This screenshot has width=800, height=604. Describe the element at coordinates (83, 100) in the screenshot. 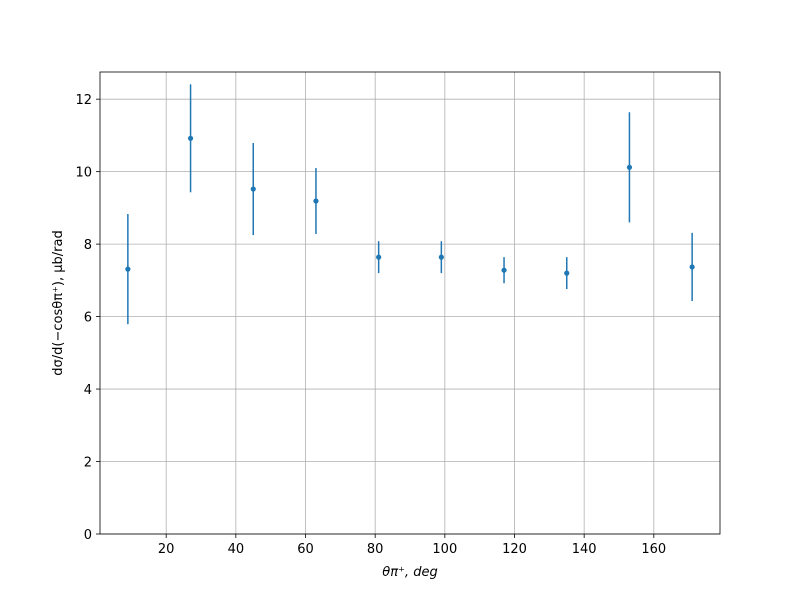

I see `y-tick-label: 12` at that location.